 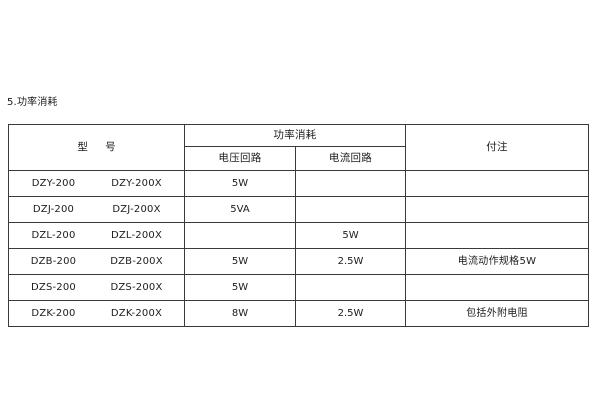 I want to click on model-code-primary: DZJ-200, so click(x=53, y=209).